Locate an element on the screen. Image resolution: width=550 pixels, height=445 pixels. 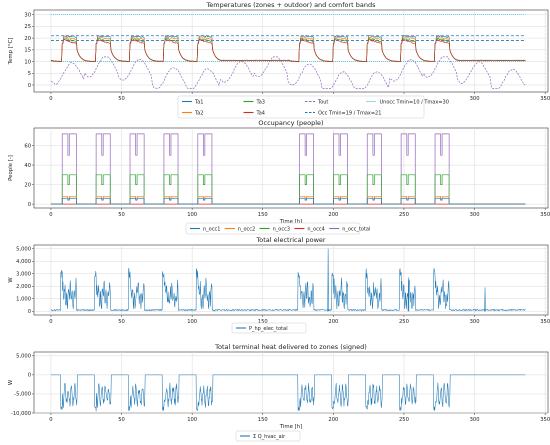
y-tick-label: 5 is located at coordinates (29, 74).